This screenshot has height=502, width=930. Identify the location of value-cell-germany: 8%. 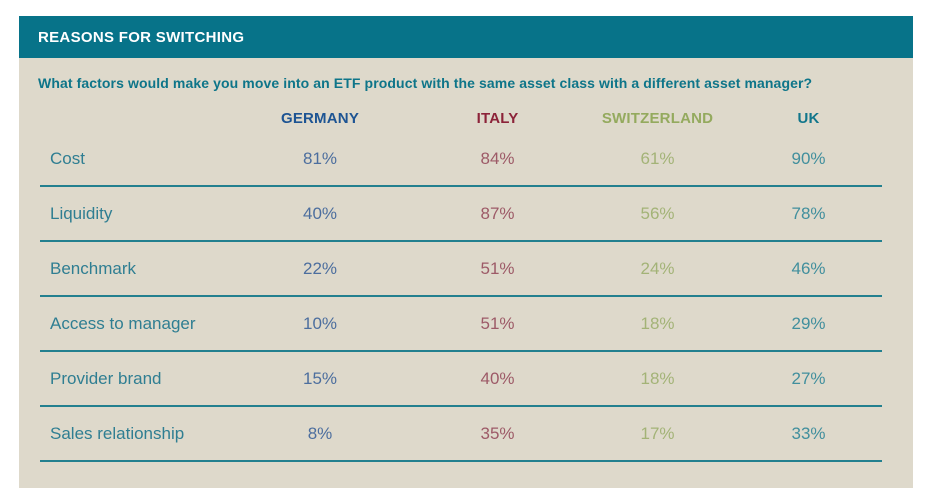
(320, 433).